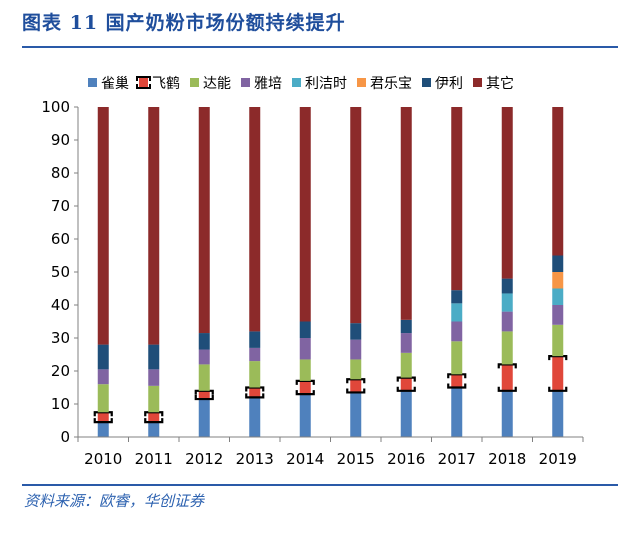 The height and width of the screenshot is (540, 640). I want to click on x-tick-label-2018: 2018, so click(507, 459).